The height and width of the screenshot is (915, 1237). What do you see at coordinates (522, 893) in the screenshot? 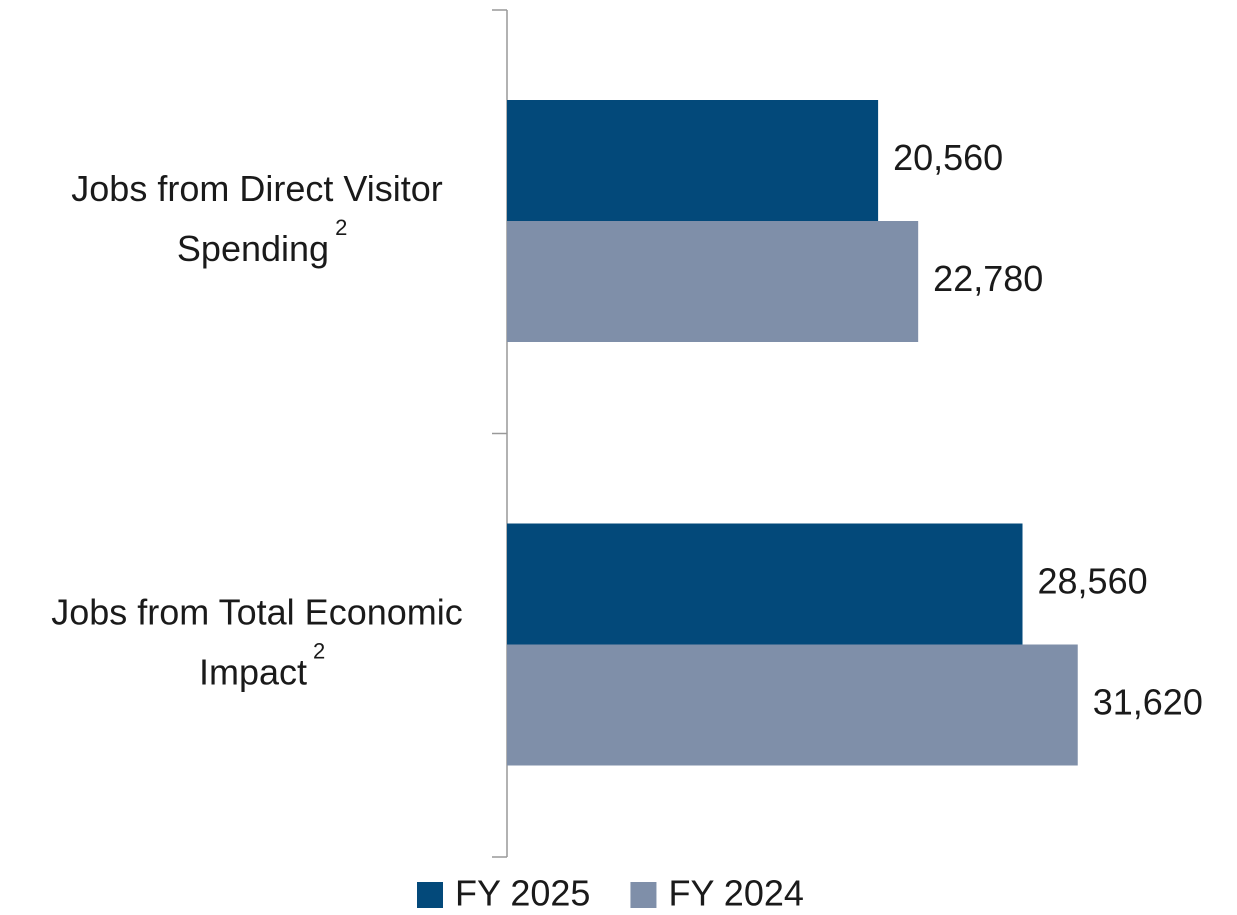
I see `legend-label: FY 2025` at bounding box center [522, 893].